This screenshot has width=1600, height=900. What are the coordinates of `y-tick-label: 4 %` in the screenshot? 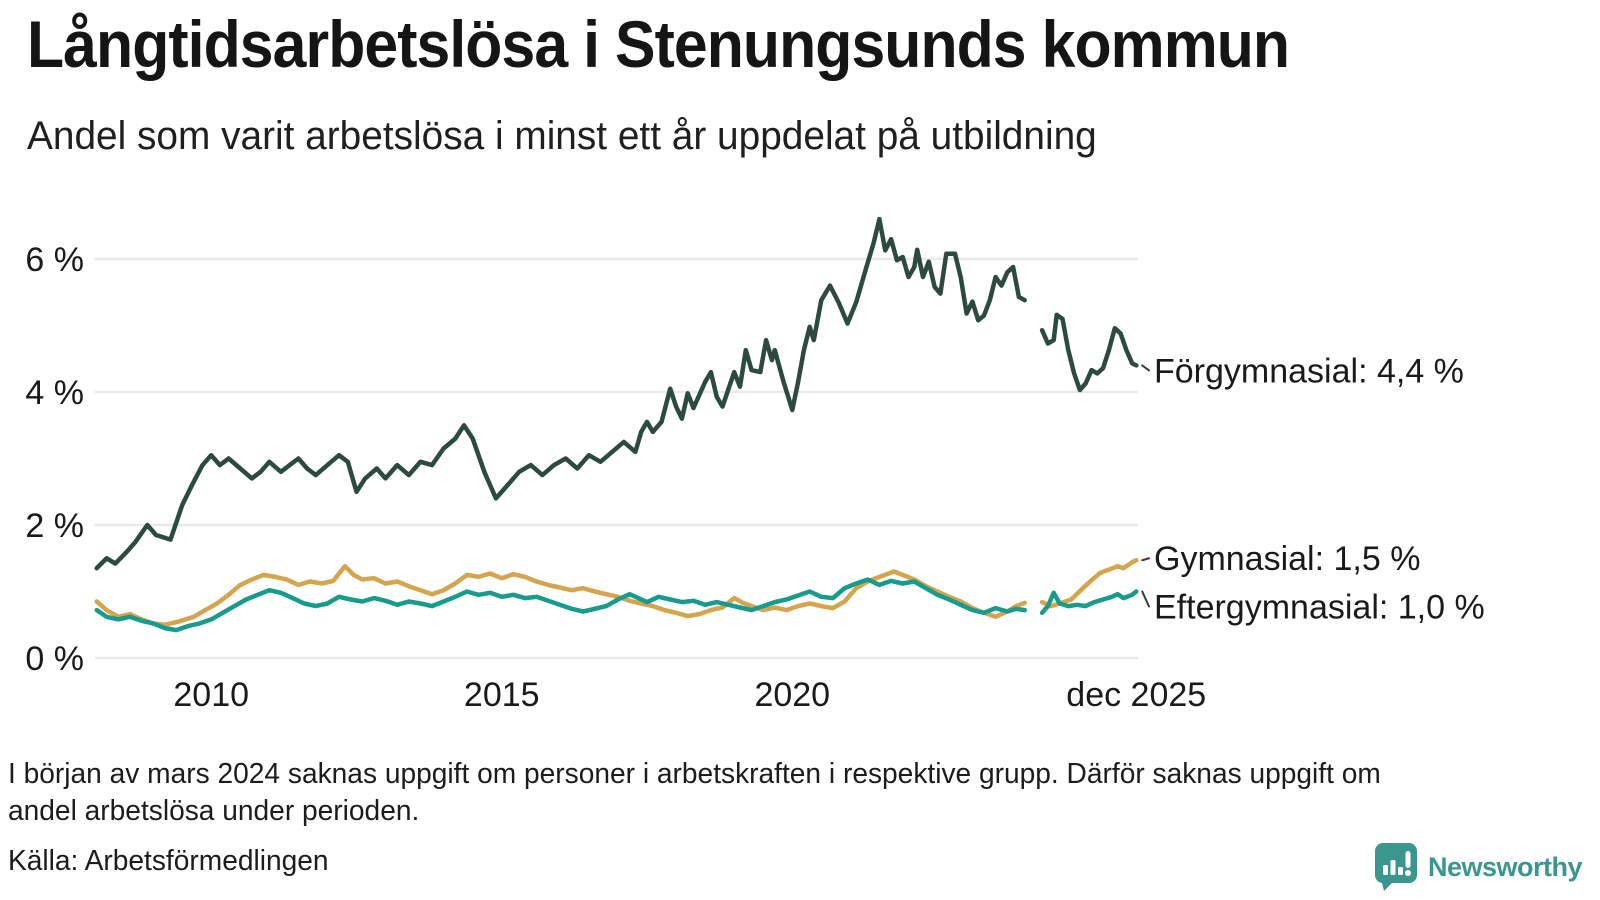 It's located at (54, 393).